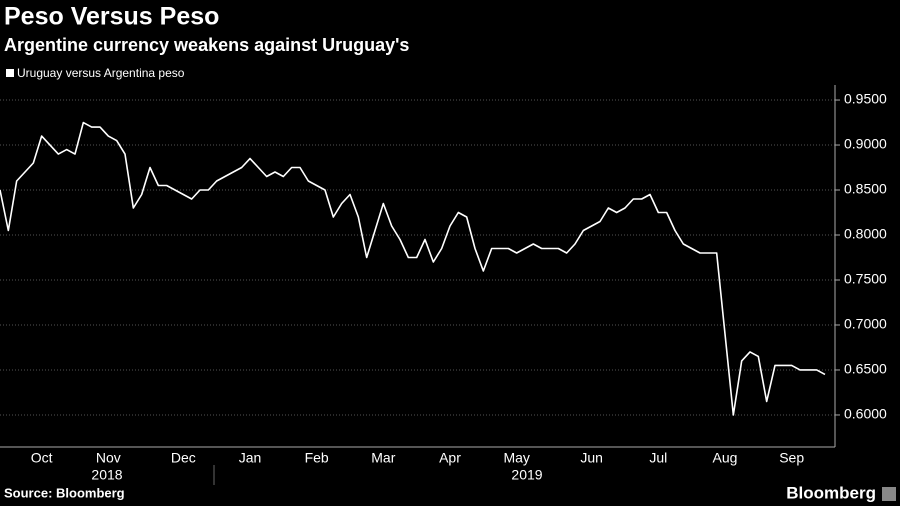 This screenshot has width=900, height=506. I want to click on x-year-label: 2019, so click(526, 475).